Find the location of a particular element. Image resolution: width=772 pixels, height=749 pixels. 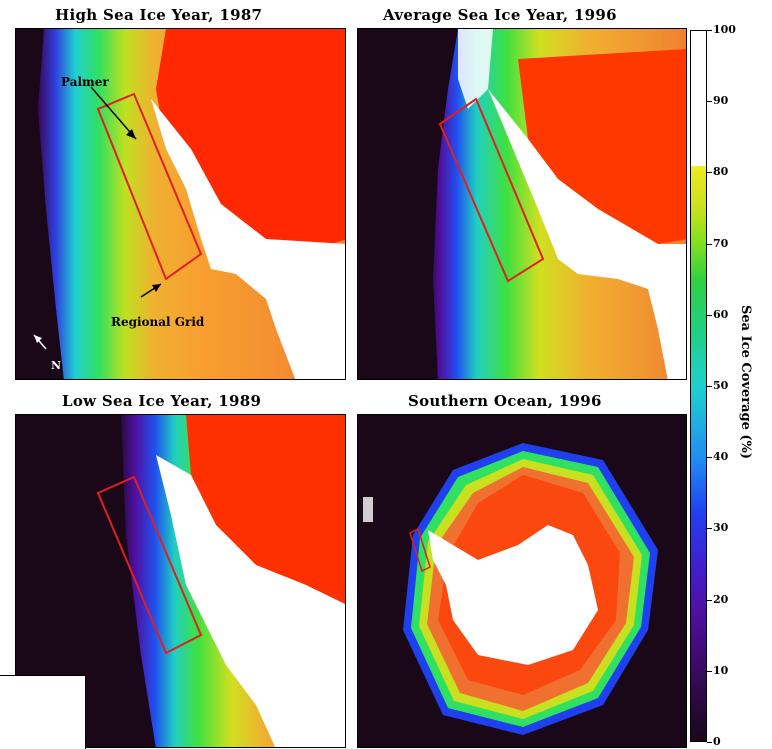

panel-title-southern-ocean: Southern Ocean, 1996 is located at coordinates (505, 401).